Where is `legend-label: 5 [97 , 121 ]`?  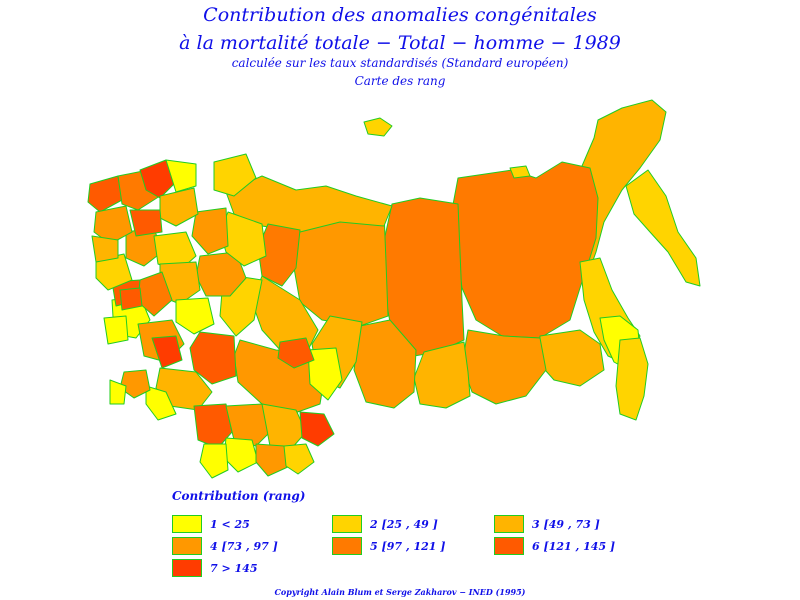
legend-label: 5 [97 , 121 ] is located at coordinates (408, 546).